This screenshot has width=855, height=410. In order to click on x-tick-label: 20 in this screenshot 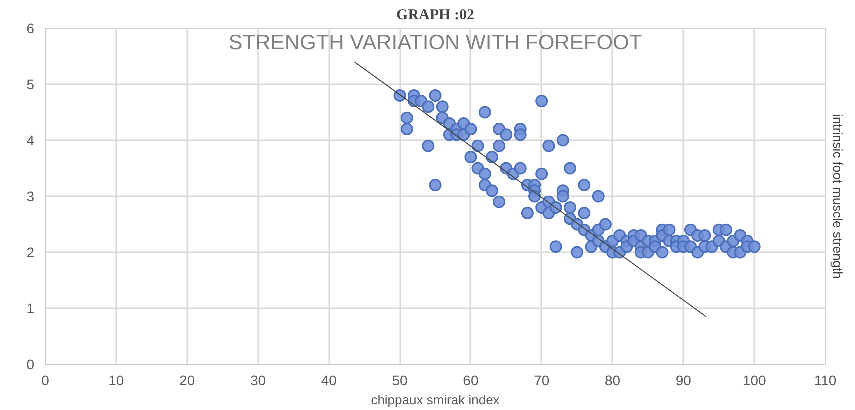, I will do `click(188, 380)`.